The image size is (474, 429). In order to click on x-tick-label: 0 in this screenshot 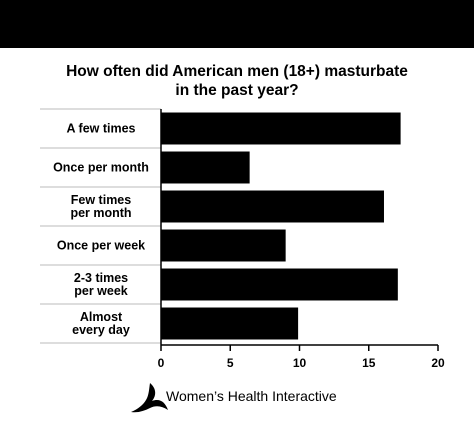, I will do `click(161, 363)`.